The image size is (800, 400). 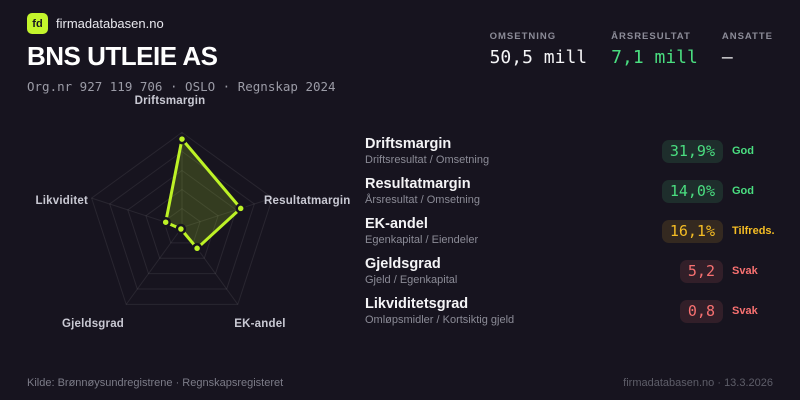 I want to click on metric-formula: Gjeld / Egenkapital, so click(x=411, y=280).